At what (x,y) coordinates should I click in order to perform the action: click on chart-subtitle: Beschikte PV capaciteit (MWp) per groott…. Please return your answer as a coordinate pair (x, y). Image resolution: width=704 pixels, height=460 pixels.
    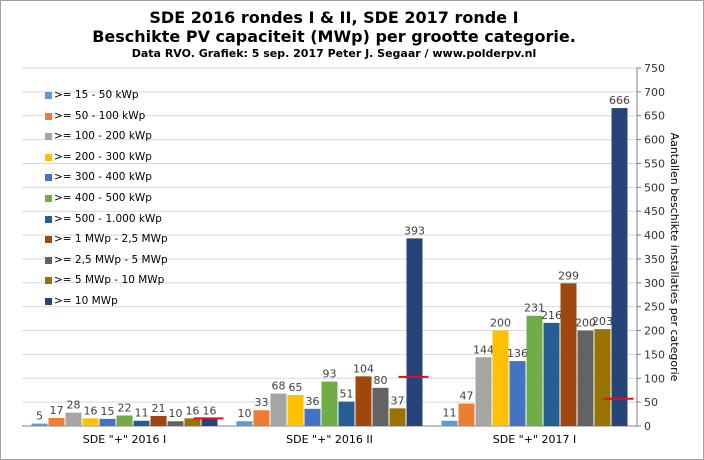
    Looking at the image, I should click on (334, 36).